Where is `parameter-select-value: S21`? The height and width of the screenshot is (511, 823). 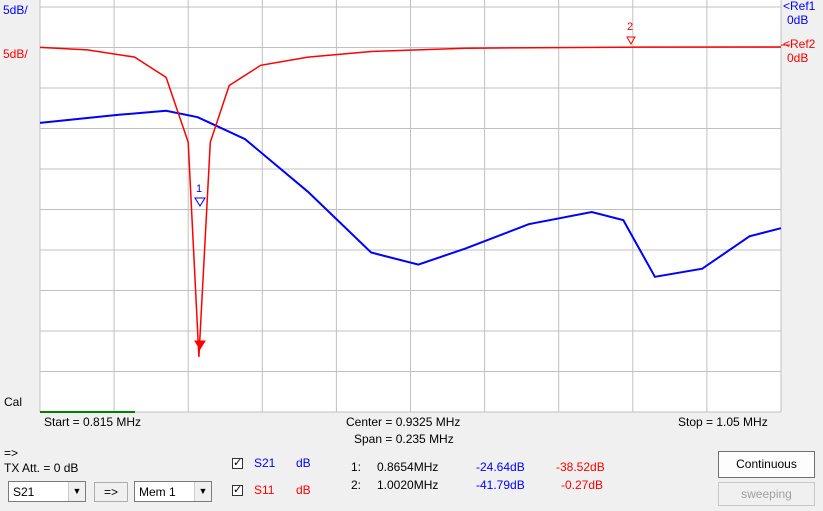 parameter-select-value: S21 is located at coordinates (24, 492).